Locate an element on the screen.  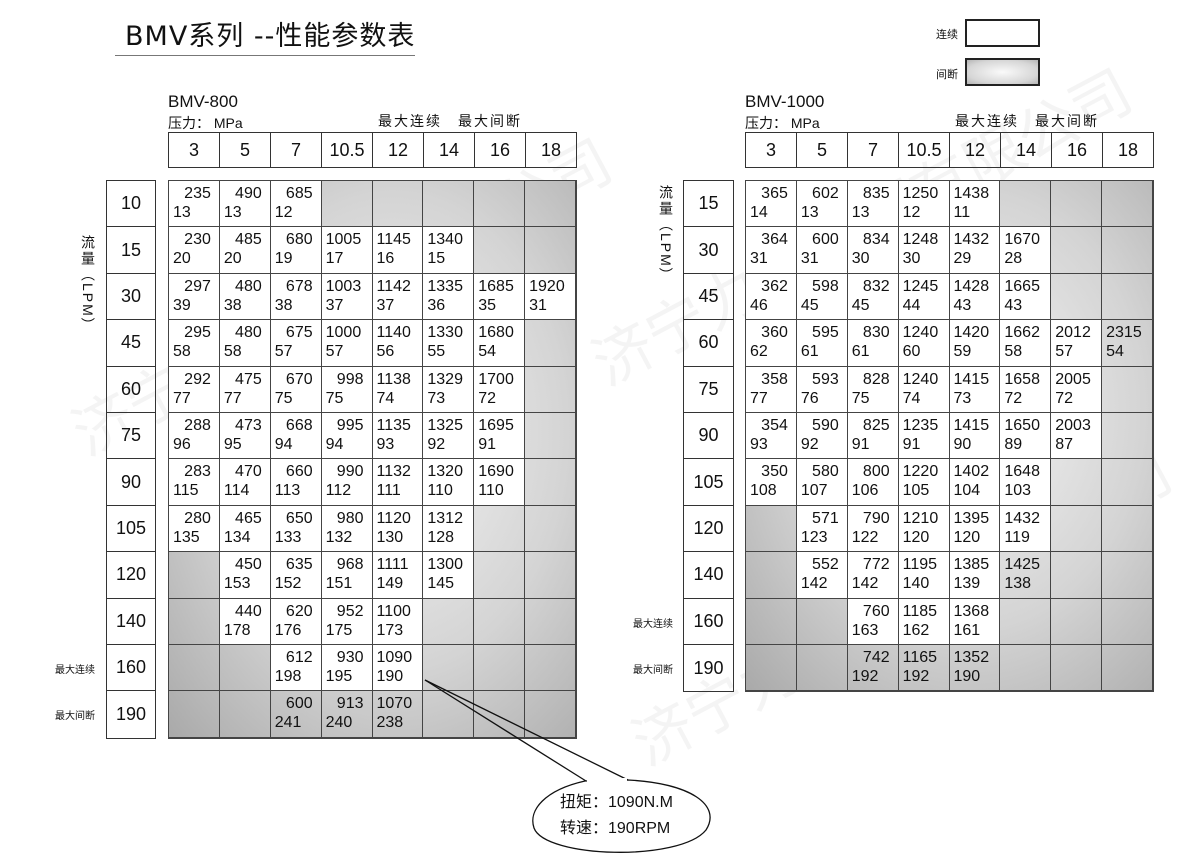
torque-value: 760 is located at coordinates (876, 611).